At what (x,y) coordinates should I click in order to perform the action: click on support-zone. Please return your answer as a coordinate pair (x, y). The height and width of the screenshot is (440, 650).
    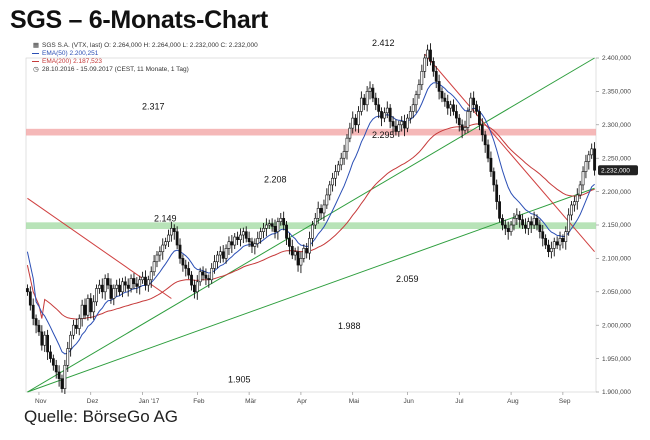
    Looking at the image, I should click on (311, 226).